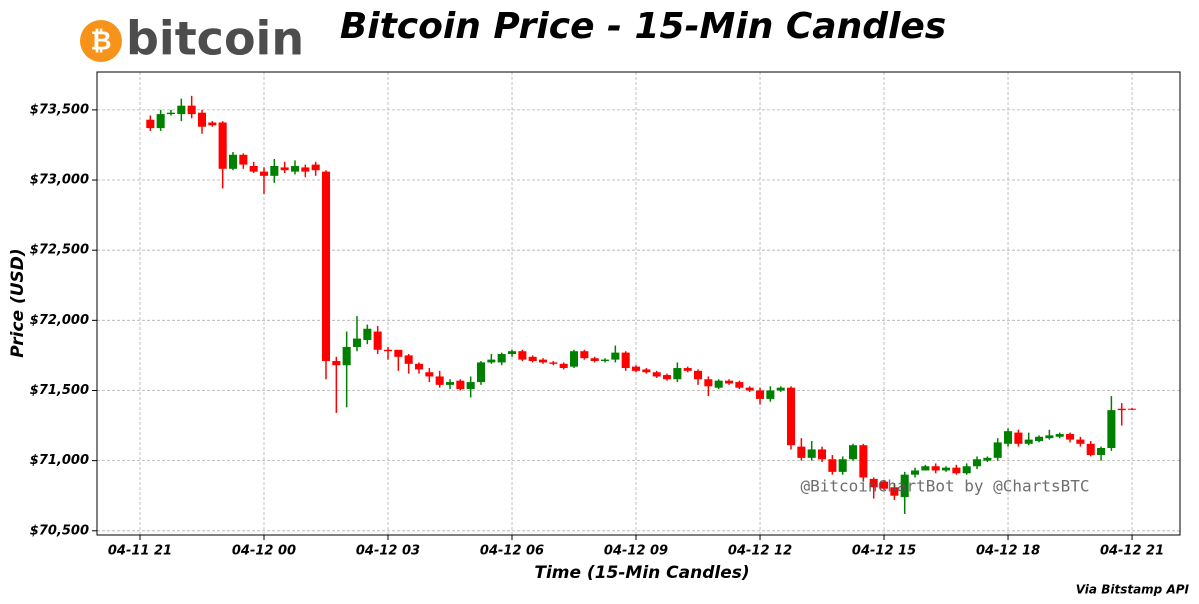 Image resolution: width=1199 pixels, height=604 pixels. Describe the element at coordinates (59, 250) in the screenshot. I see `y-tick-label: $72,500` at that location.